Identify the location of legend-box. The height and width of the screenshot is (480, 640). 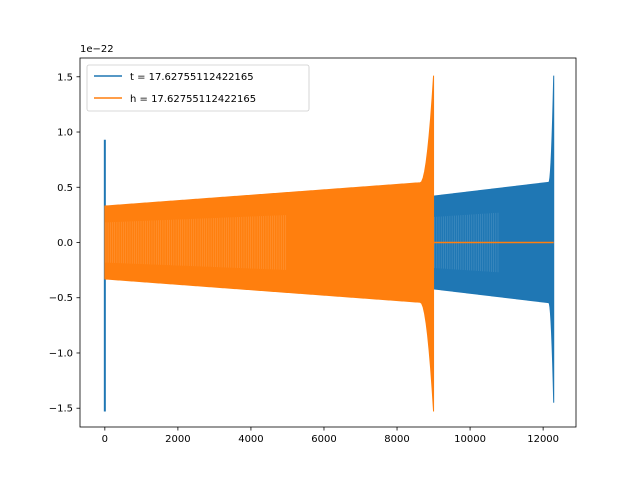
(198, 88).